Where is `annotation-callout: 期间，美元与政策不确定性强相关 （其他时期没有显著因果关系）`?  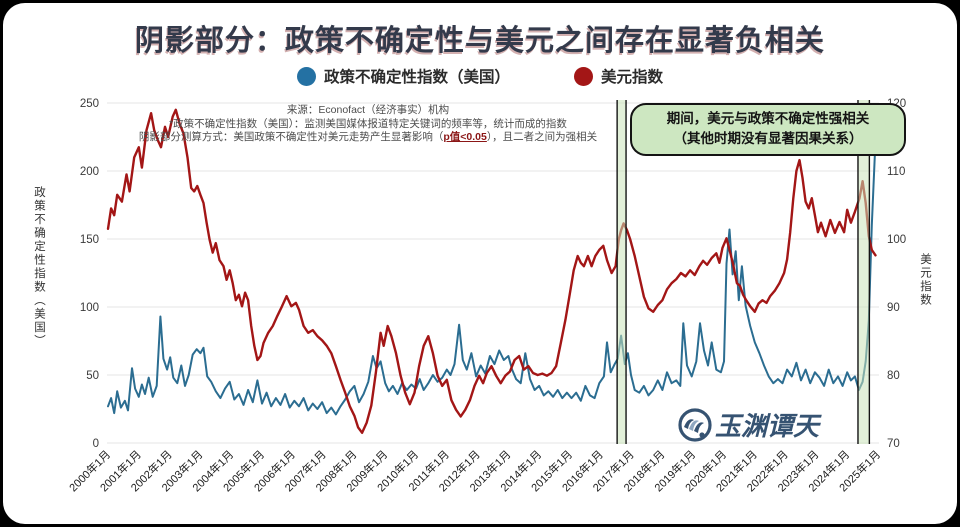
annotation-callout: 期间，美元与政策不确定性强相关 （其他时期没有显著因果关系） is located at coordinates (768, 129).